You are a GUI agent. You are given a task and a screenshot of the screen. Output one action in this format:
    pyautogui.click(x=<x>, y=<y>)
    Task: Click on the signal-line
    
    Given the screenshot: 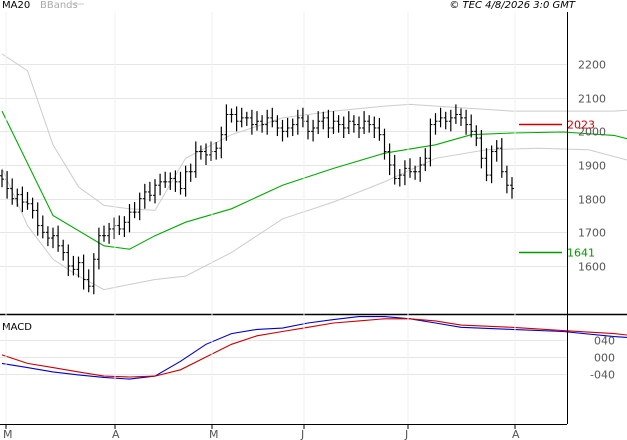 What is the action you would take?
    pyautogui.click(x=314, y=348)
    